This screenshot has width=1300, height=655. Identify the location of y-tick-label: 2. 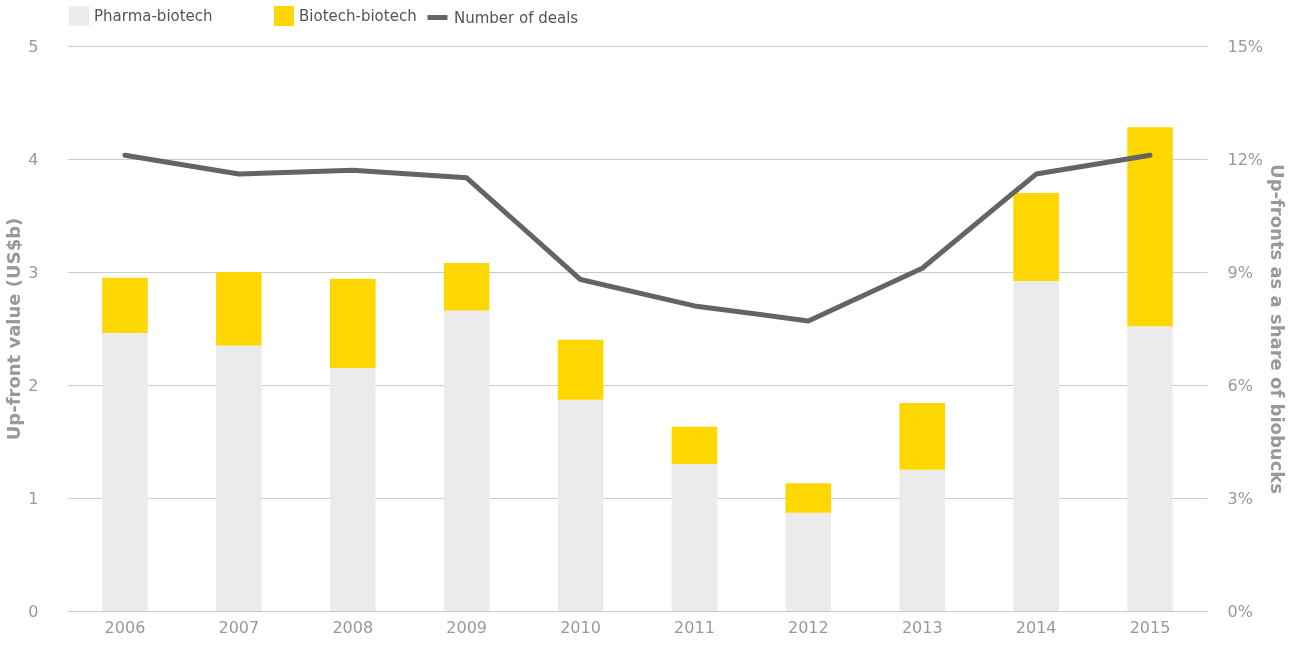
(33, 385).